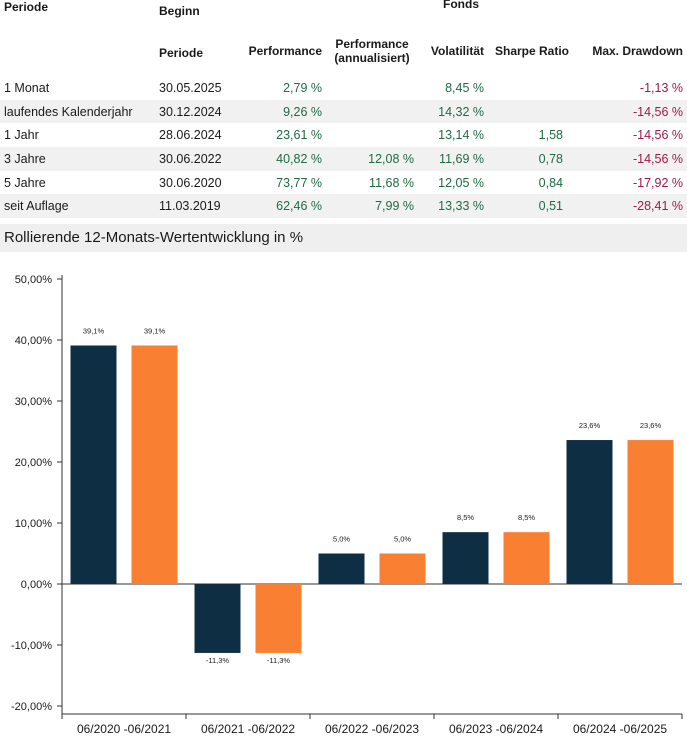 This screenshot has height=736, width=687. What do you see at coordinates (453, 159) in the screenshot?
I see `cell-volatilitaet: 11,69 %` at bounding box center [453, 159].